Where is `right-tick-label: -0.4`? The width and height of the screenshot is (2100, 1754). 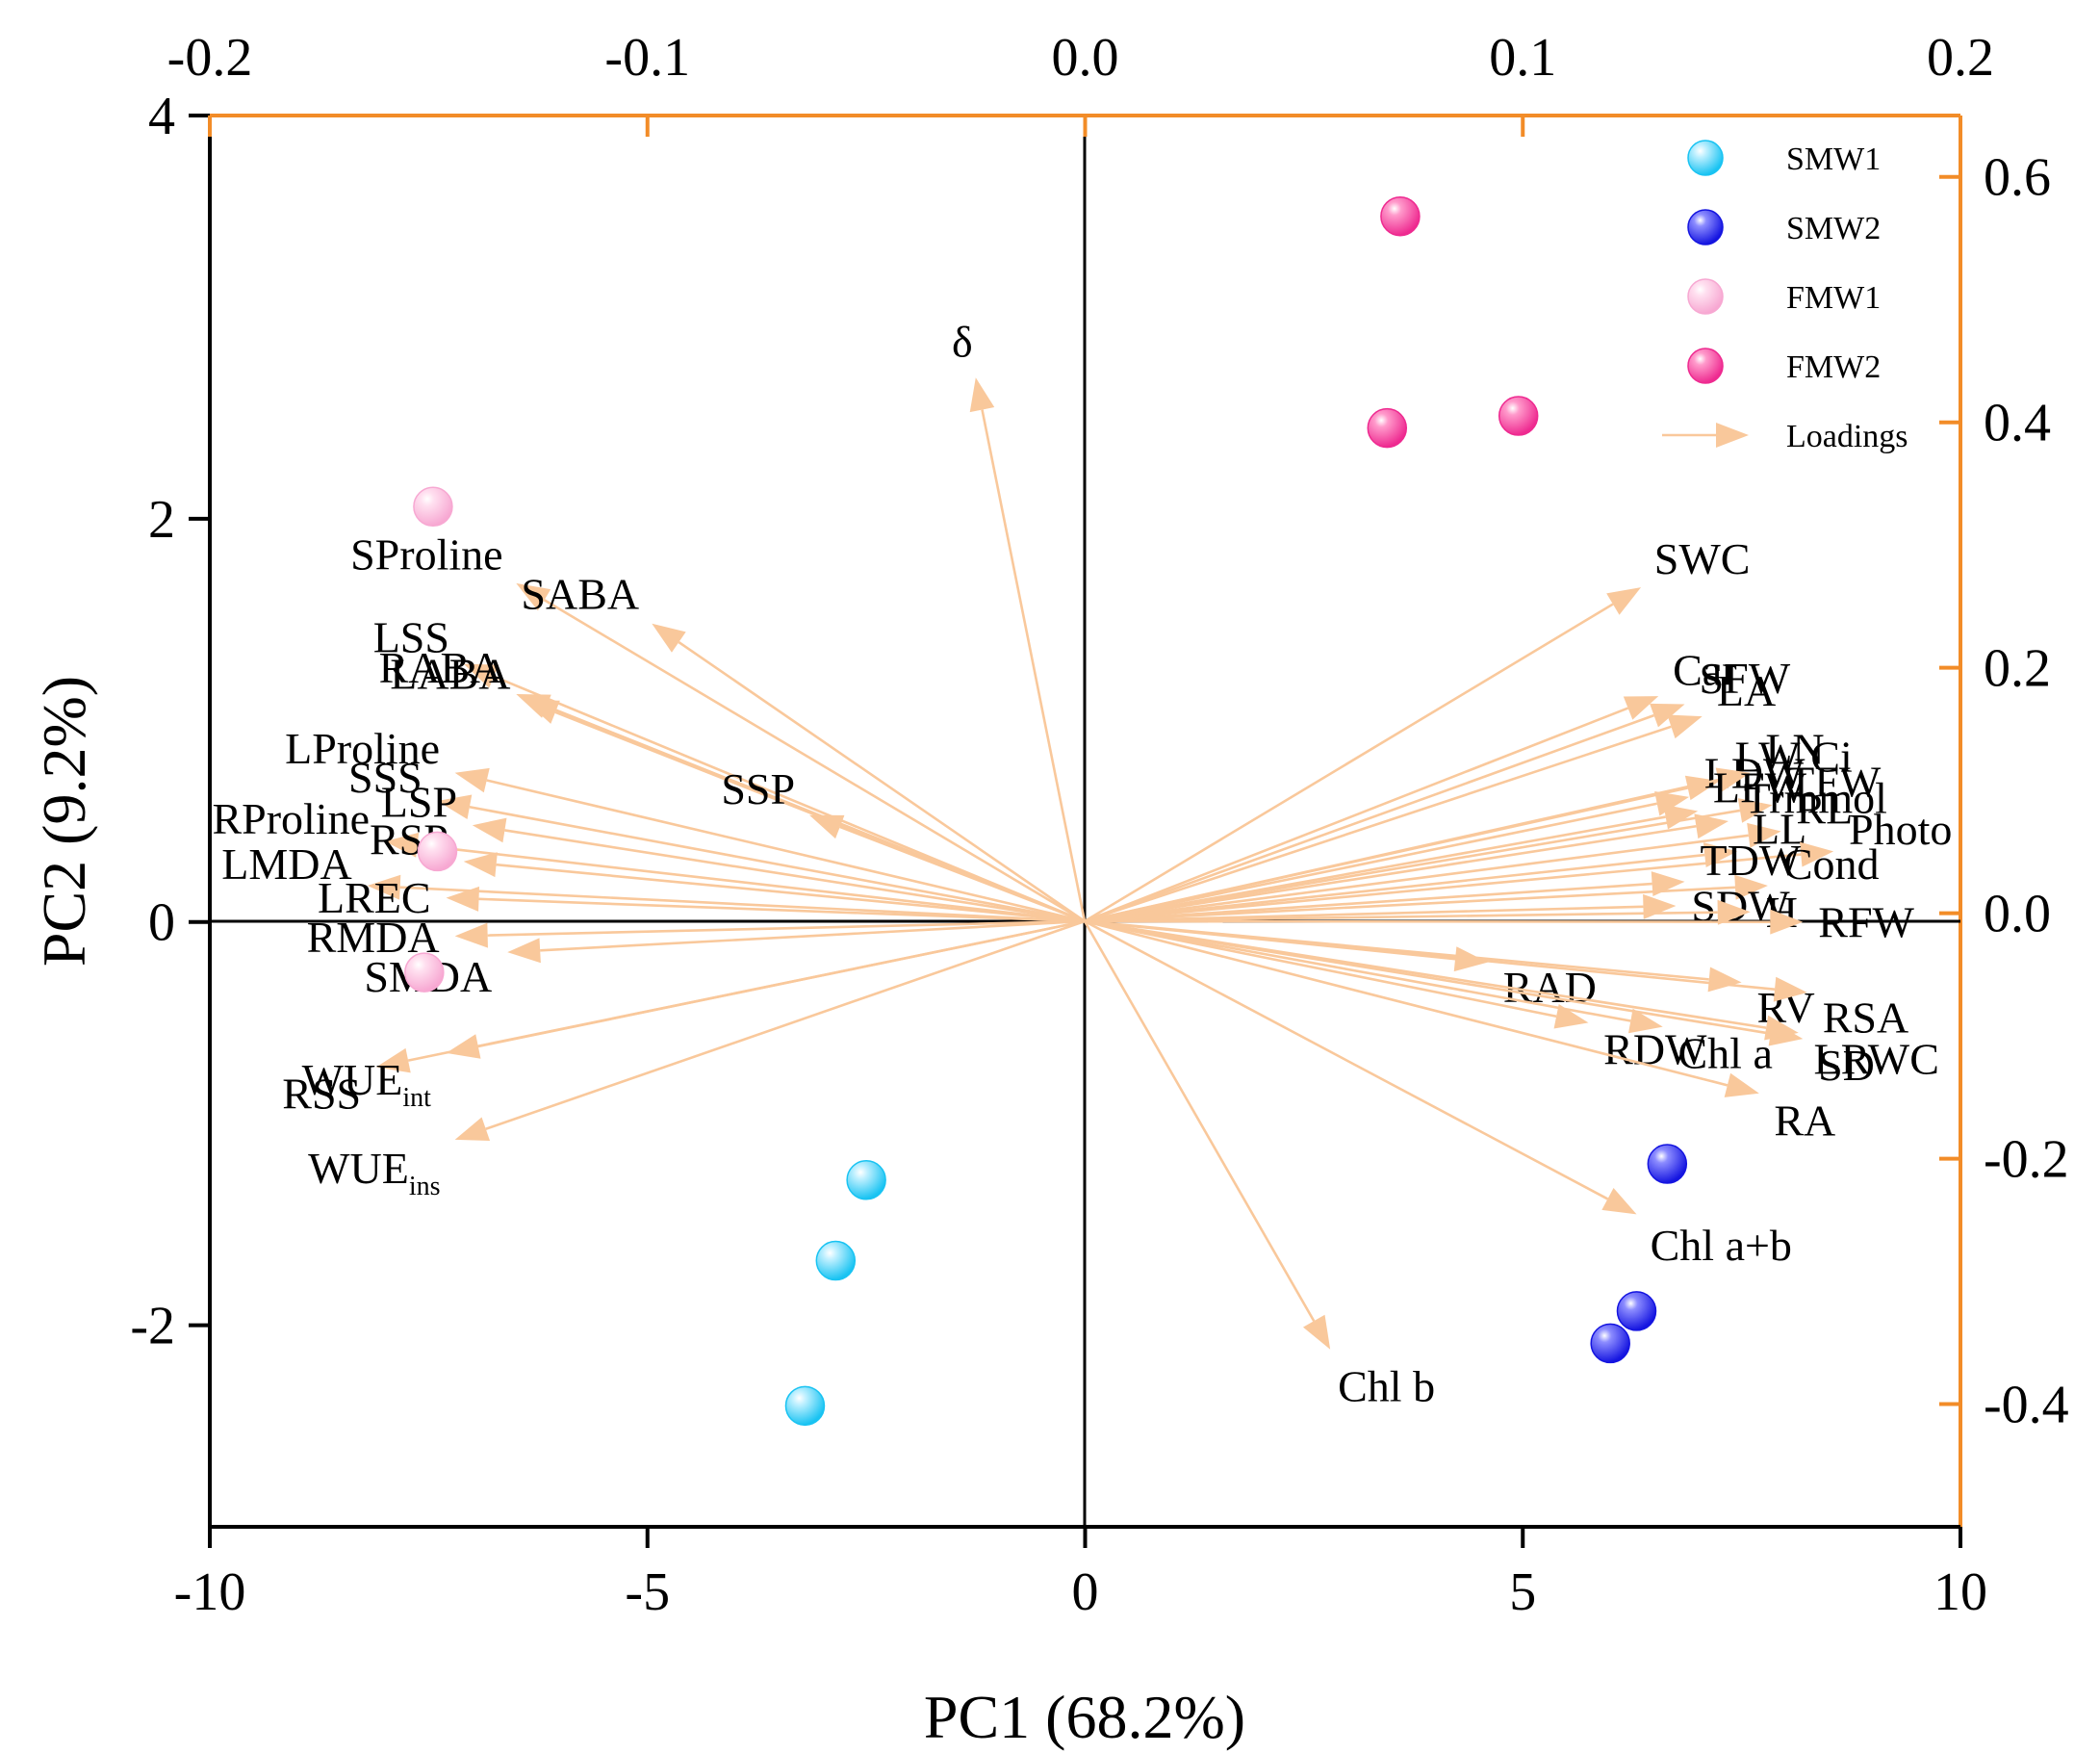
right-tick-label: -0.4 is located at coordinates (2026, 1405).